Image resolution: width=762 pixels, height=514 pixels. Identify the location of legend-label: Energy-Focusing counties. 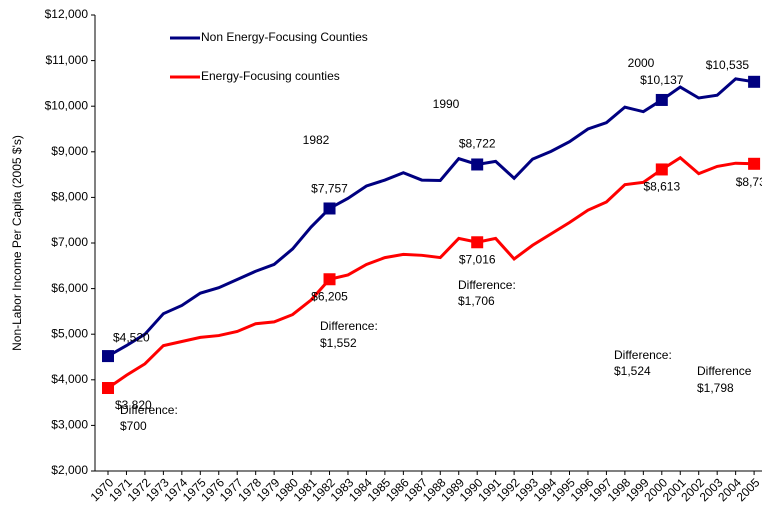
(270, 76).